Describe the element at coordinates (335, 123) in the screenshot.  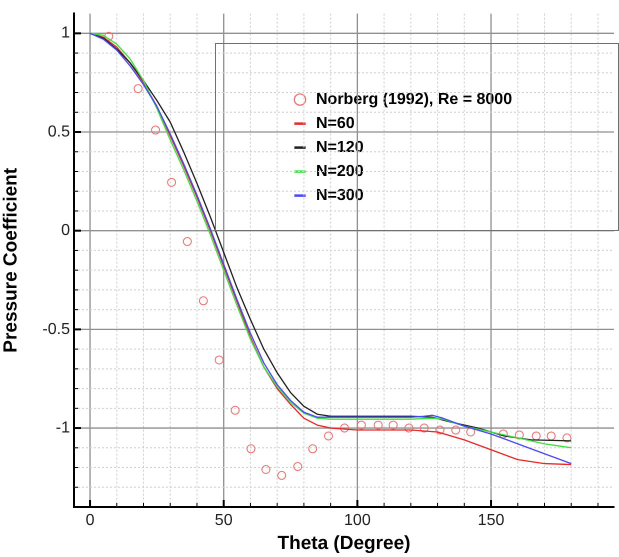
I see `legend-label: N=60` at that location.